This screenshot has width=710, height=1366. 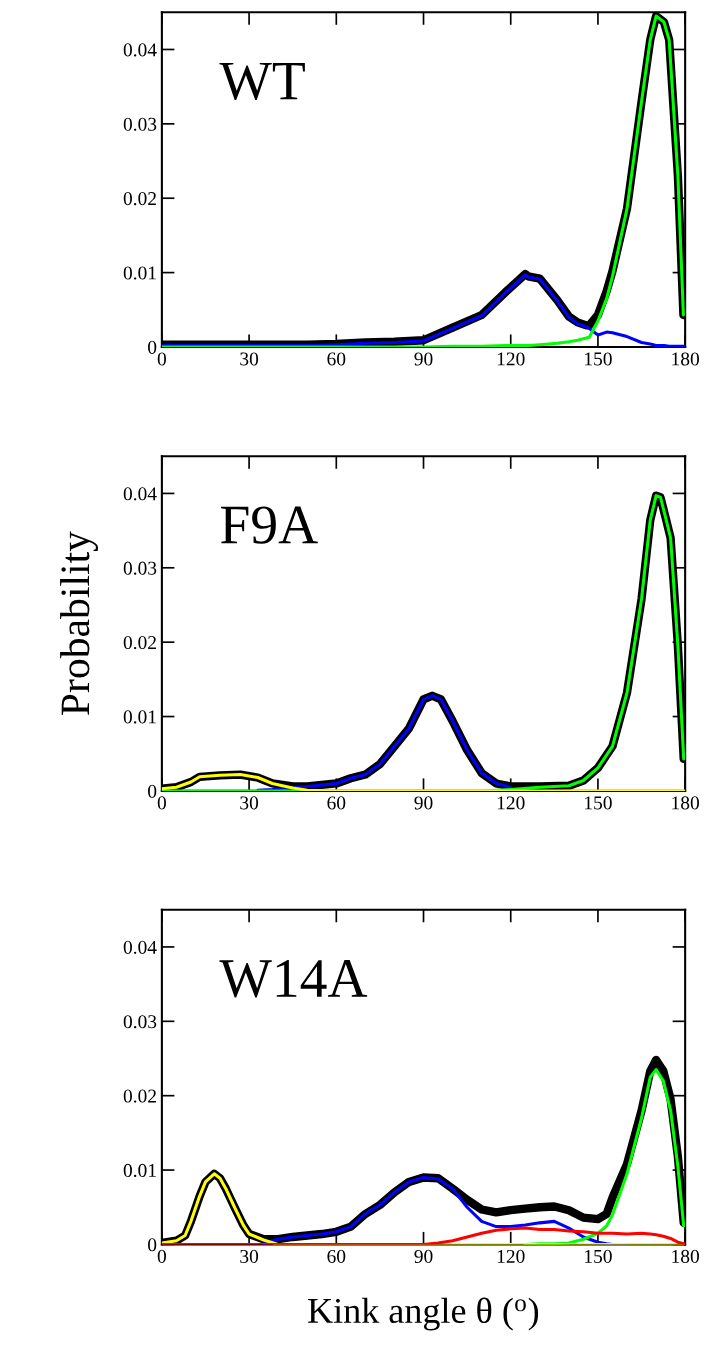 What do you see at coordinates (79, 623) in the screenshot?
I see `y-axis-title: Probability` at bounding box center [79, 623].